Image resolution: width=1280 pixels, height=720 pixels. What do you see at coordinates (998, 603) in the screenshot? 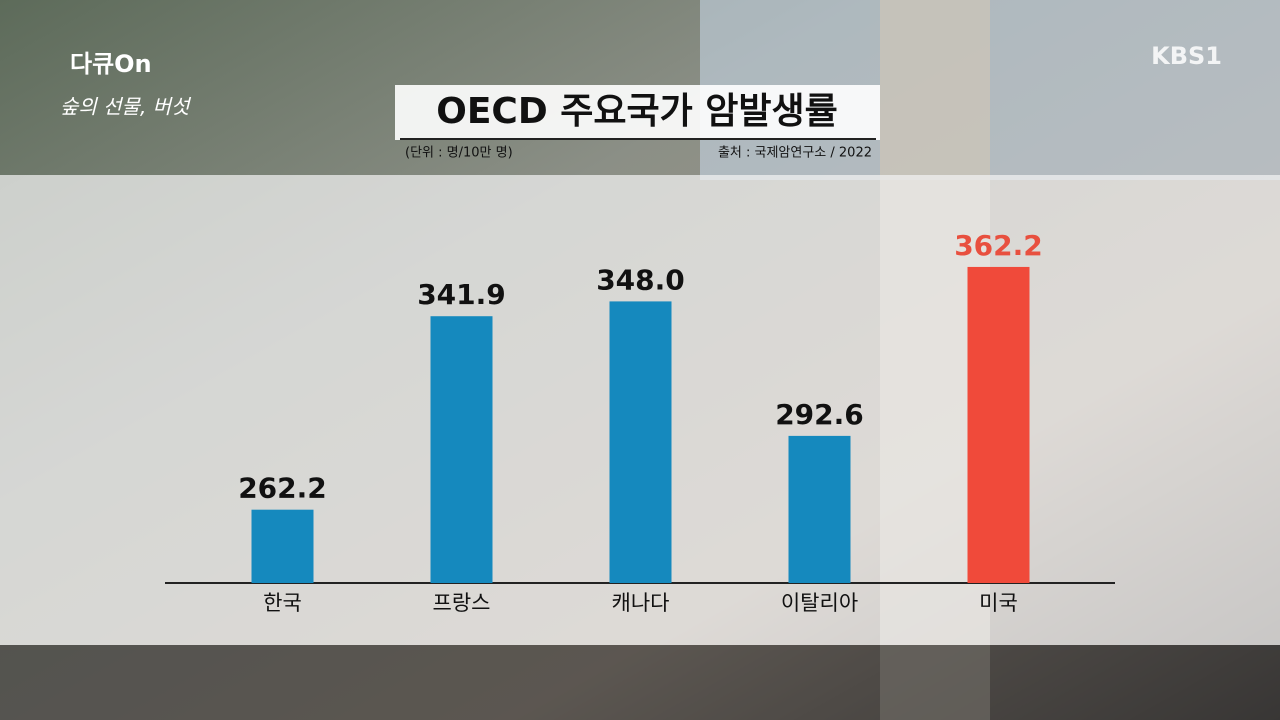
I see `x-tick-label: 미국` at bounding box center [998, 603].